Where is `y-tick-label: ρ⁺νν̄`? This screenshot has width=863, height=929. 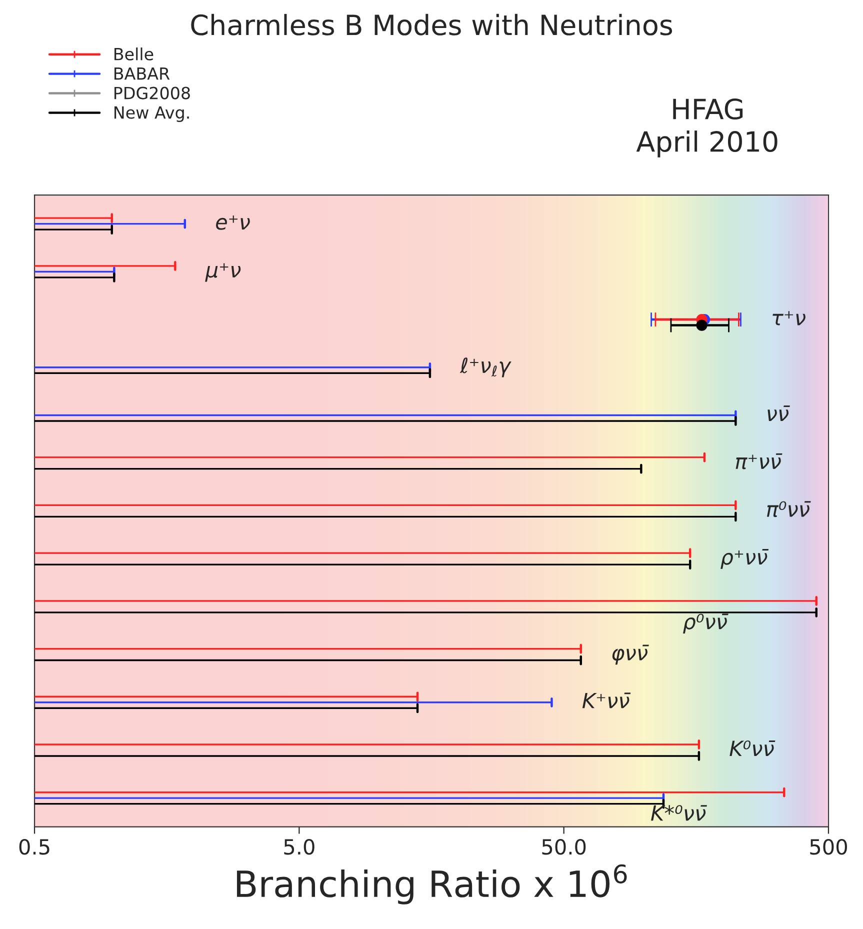 y-tick-label: ρ⁺νν̄ is located at coordinates (744, 559).